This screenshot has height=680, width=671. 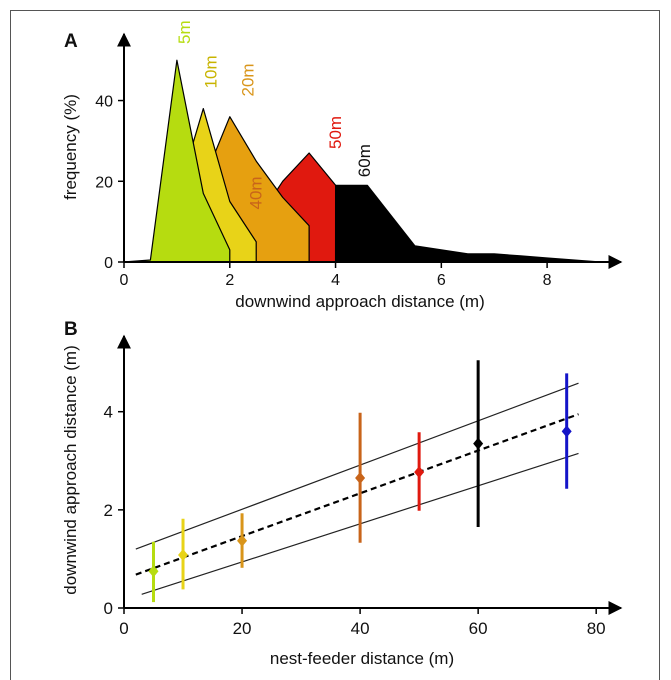 What do you see at coordinates (108, 263) in the screenshot?
I see `panel-a-ytick-label: 0` at bounding box center [108, 263].